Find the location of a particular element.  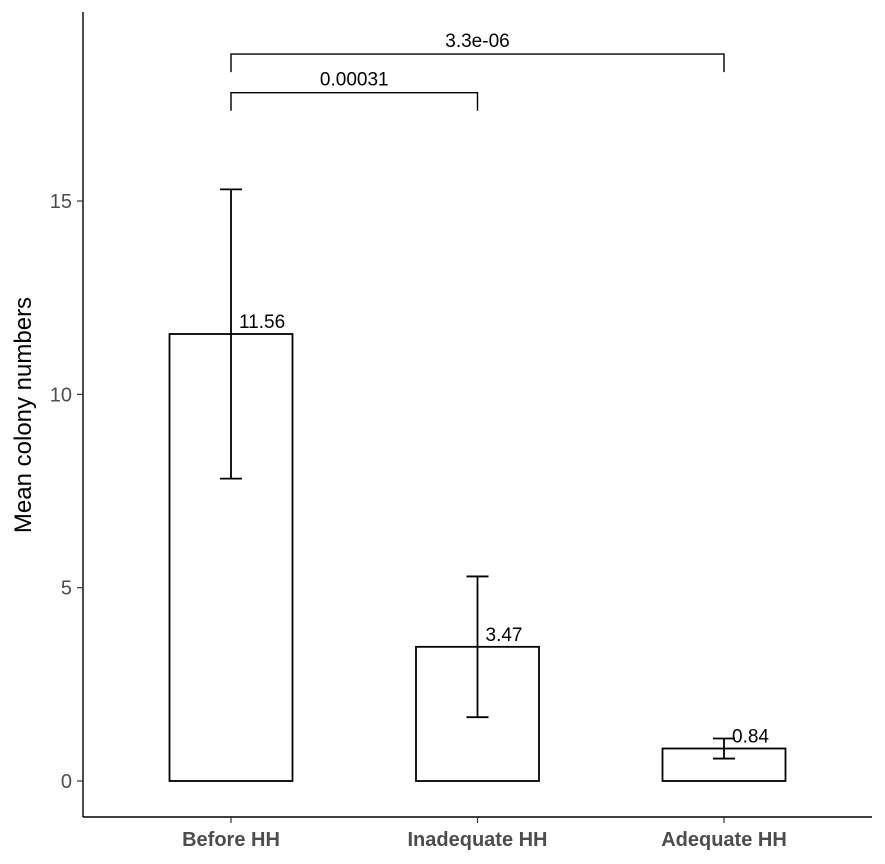

y-axis-title: Mean colony numbers is located at coordinates (23, 415).